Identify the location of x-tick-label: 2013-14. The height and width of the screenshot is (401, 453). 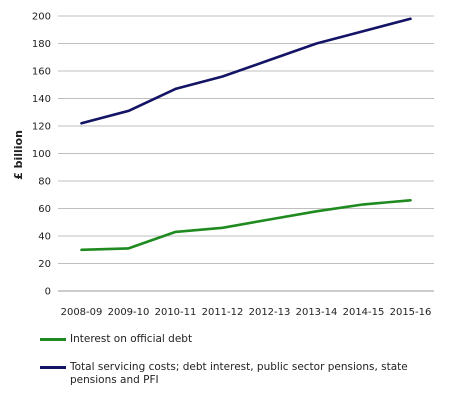
(317, 312).